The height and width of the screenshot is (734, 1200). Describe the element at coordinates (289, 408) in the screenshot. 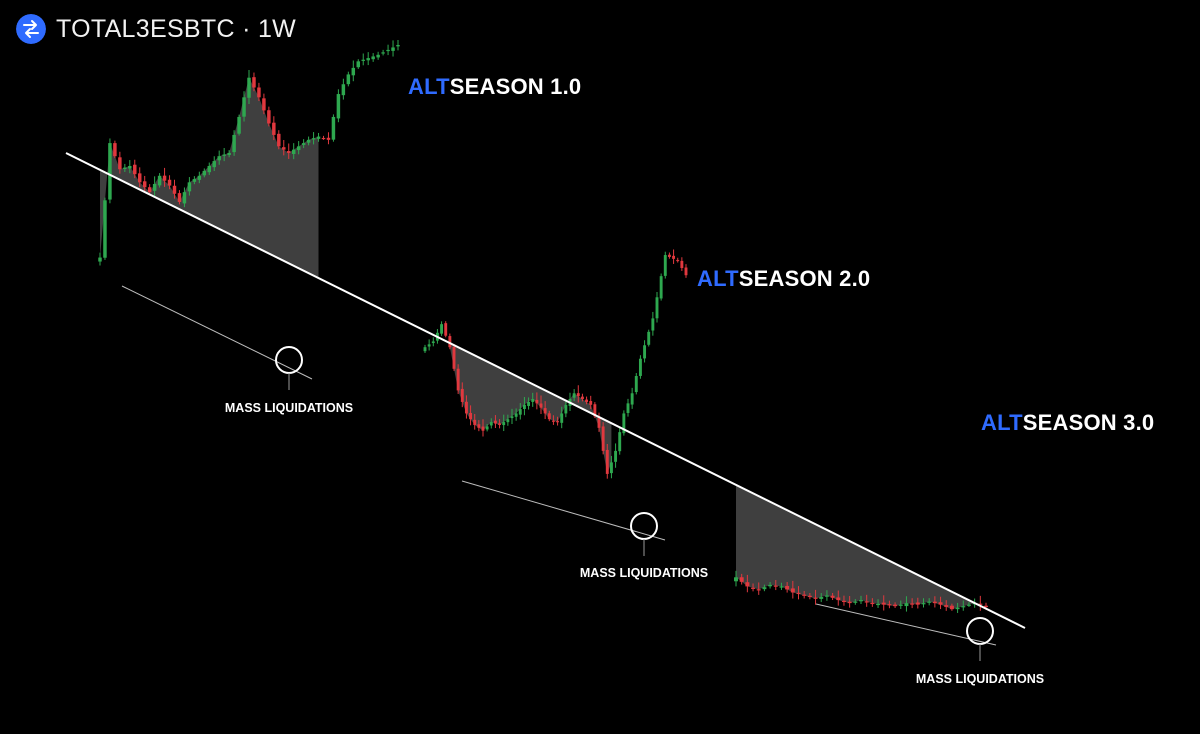

I see `mass-liquidations-label-1: MASS LIQUIDATIONS` at that location.